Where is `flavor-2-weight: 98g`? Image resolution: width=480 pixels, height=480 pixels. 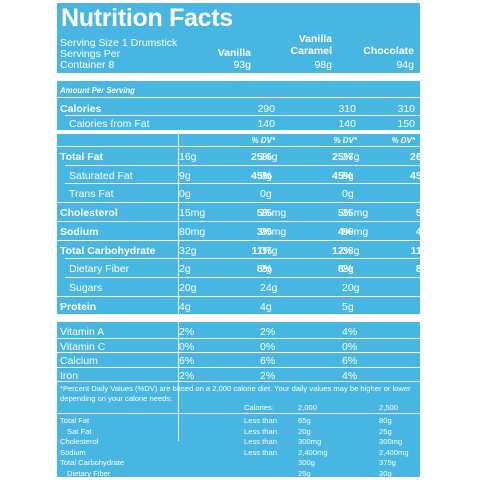
flavor-2-weight: 98g is located at coordinates (323, 65).